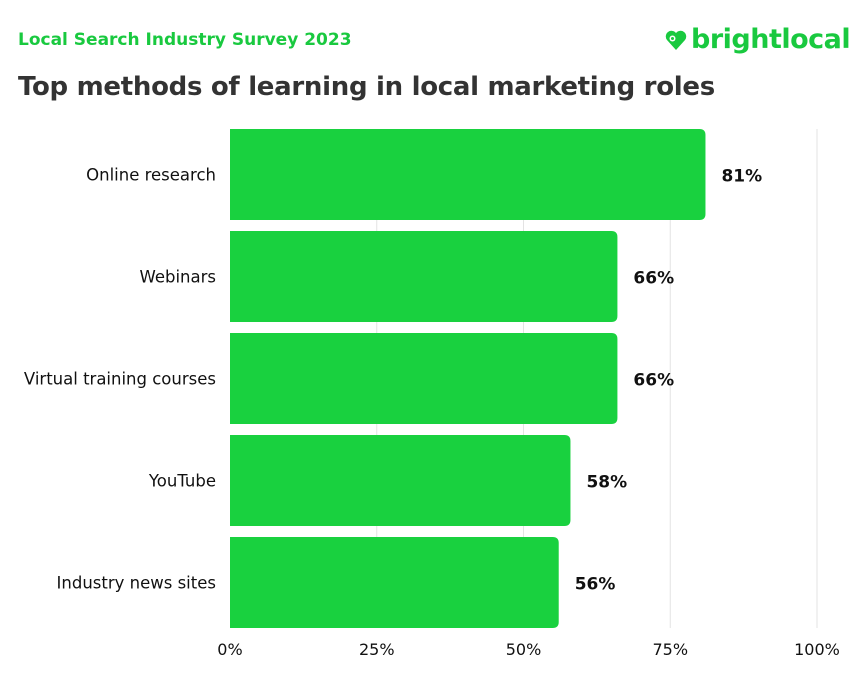 The height and width of the screenshot is (684, 860). What do you see at coordinates (151, 175) in the screenshot?
I see `category-label: Online research` at bounding box center [151, 175].